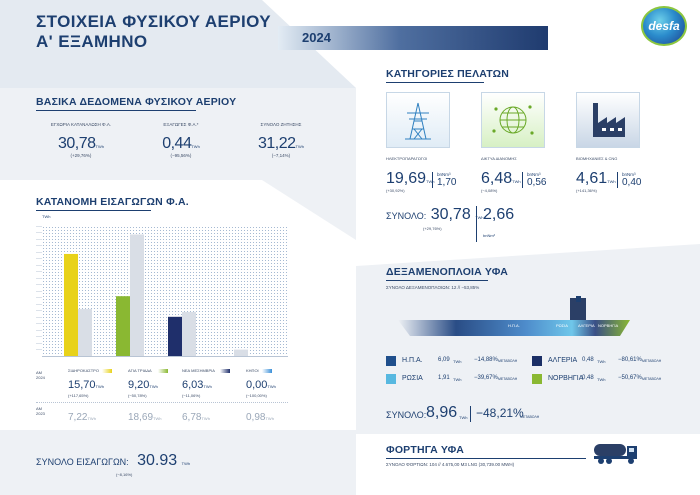 The width and height of the screenshot is (700, 495). Describe the element at coordinates (412, 378) in the screenshot. I see `source-name: ΡΩΣΙΑ` at that location.